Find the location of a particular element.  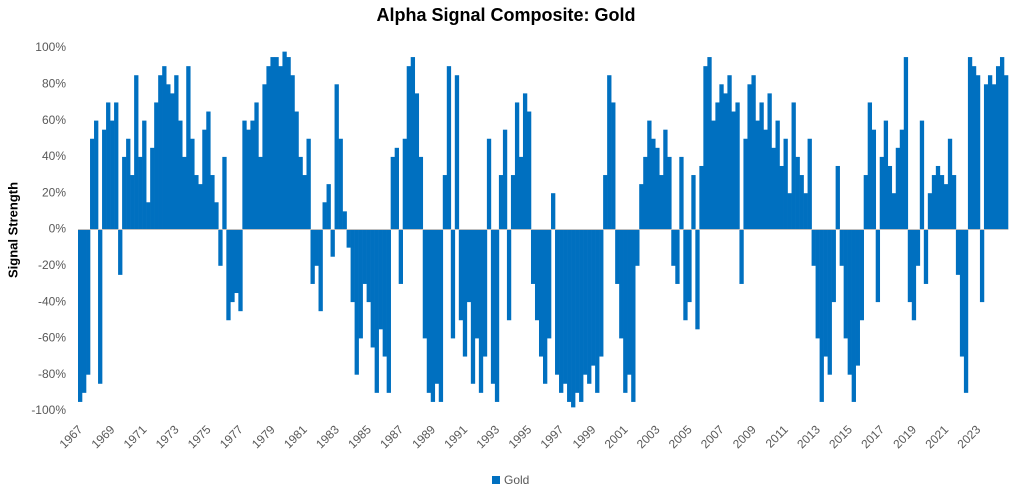

y-tick-label: 60% is located at coordinates (54, 120).